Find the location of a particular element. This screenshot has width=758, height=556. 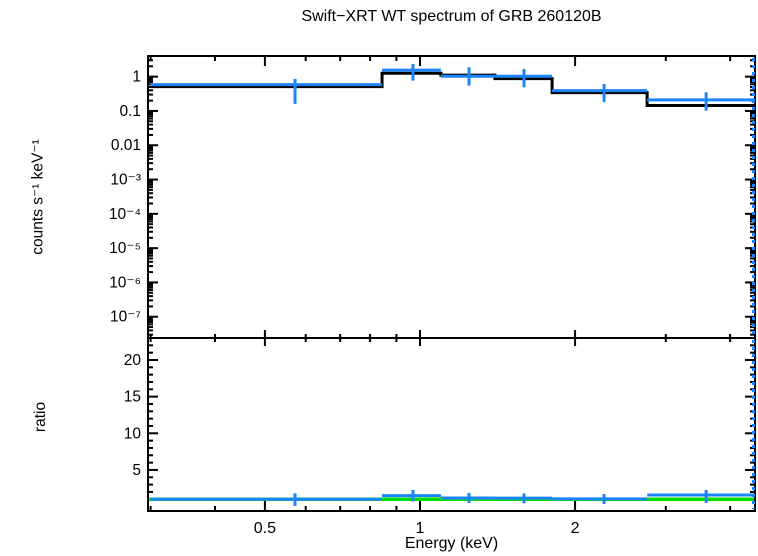

svg-text: 0.1 is located at coordinates (130, 111).